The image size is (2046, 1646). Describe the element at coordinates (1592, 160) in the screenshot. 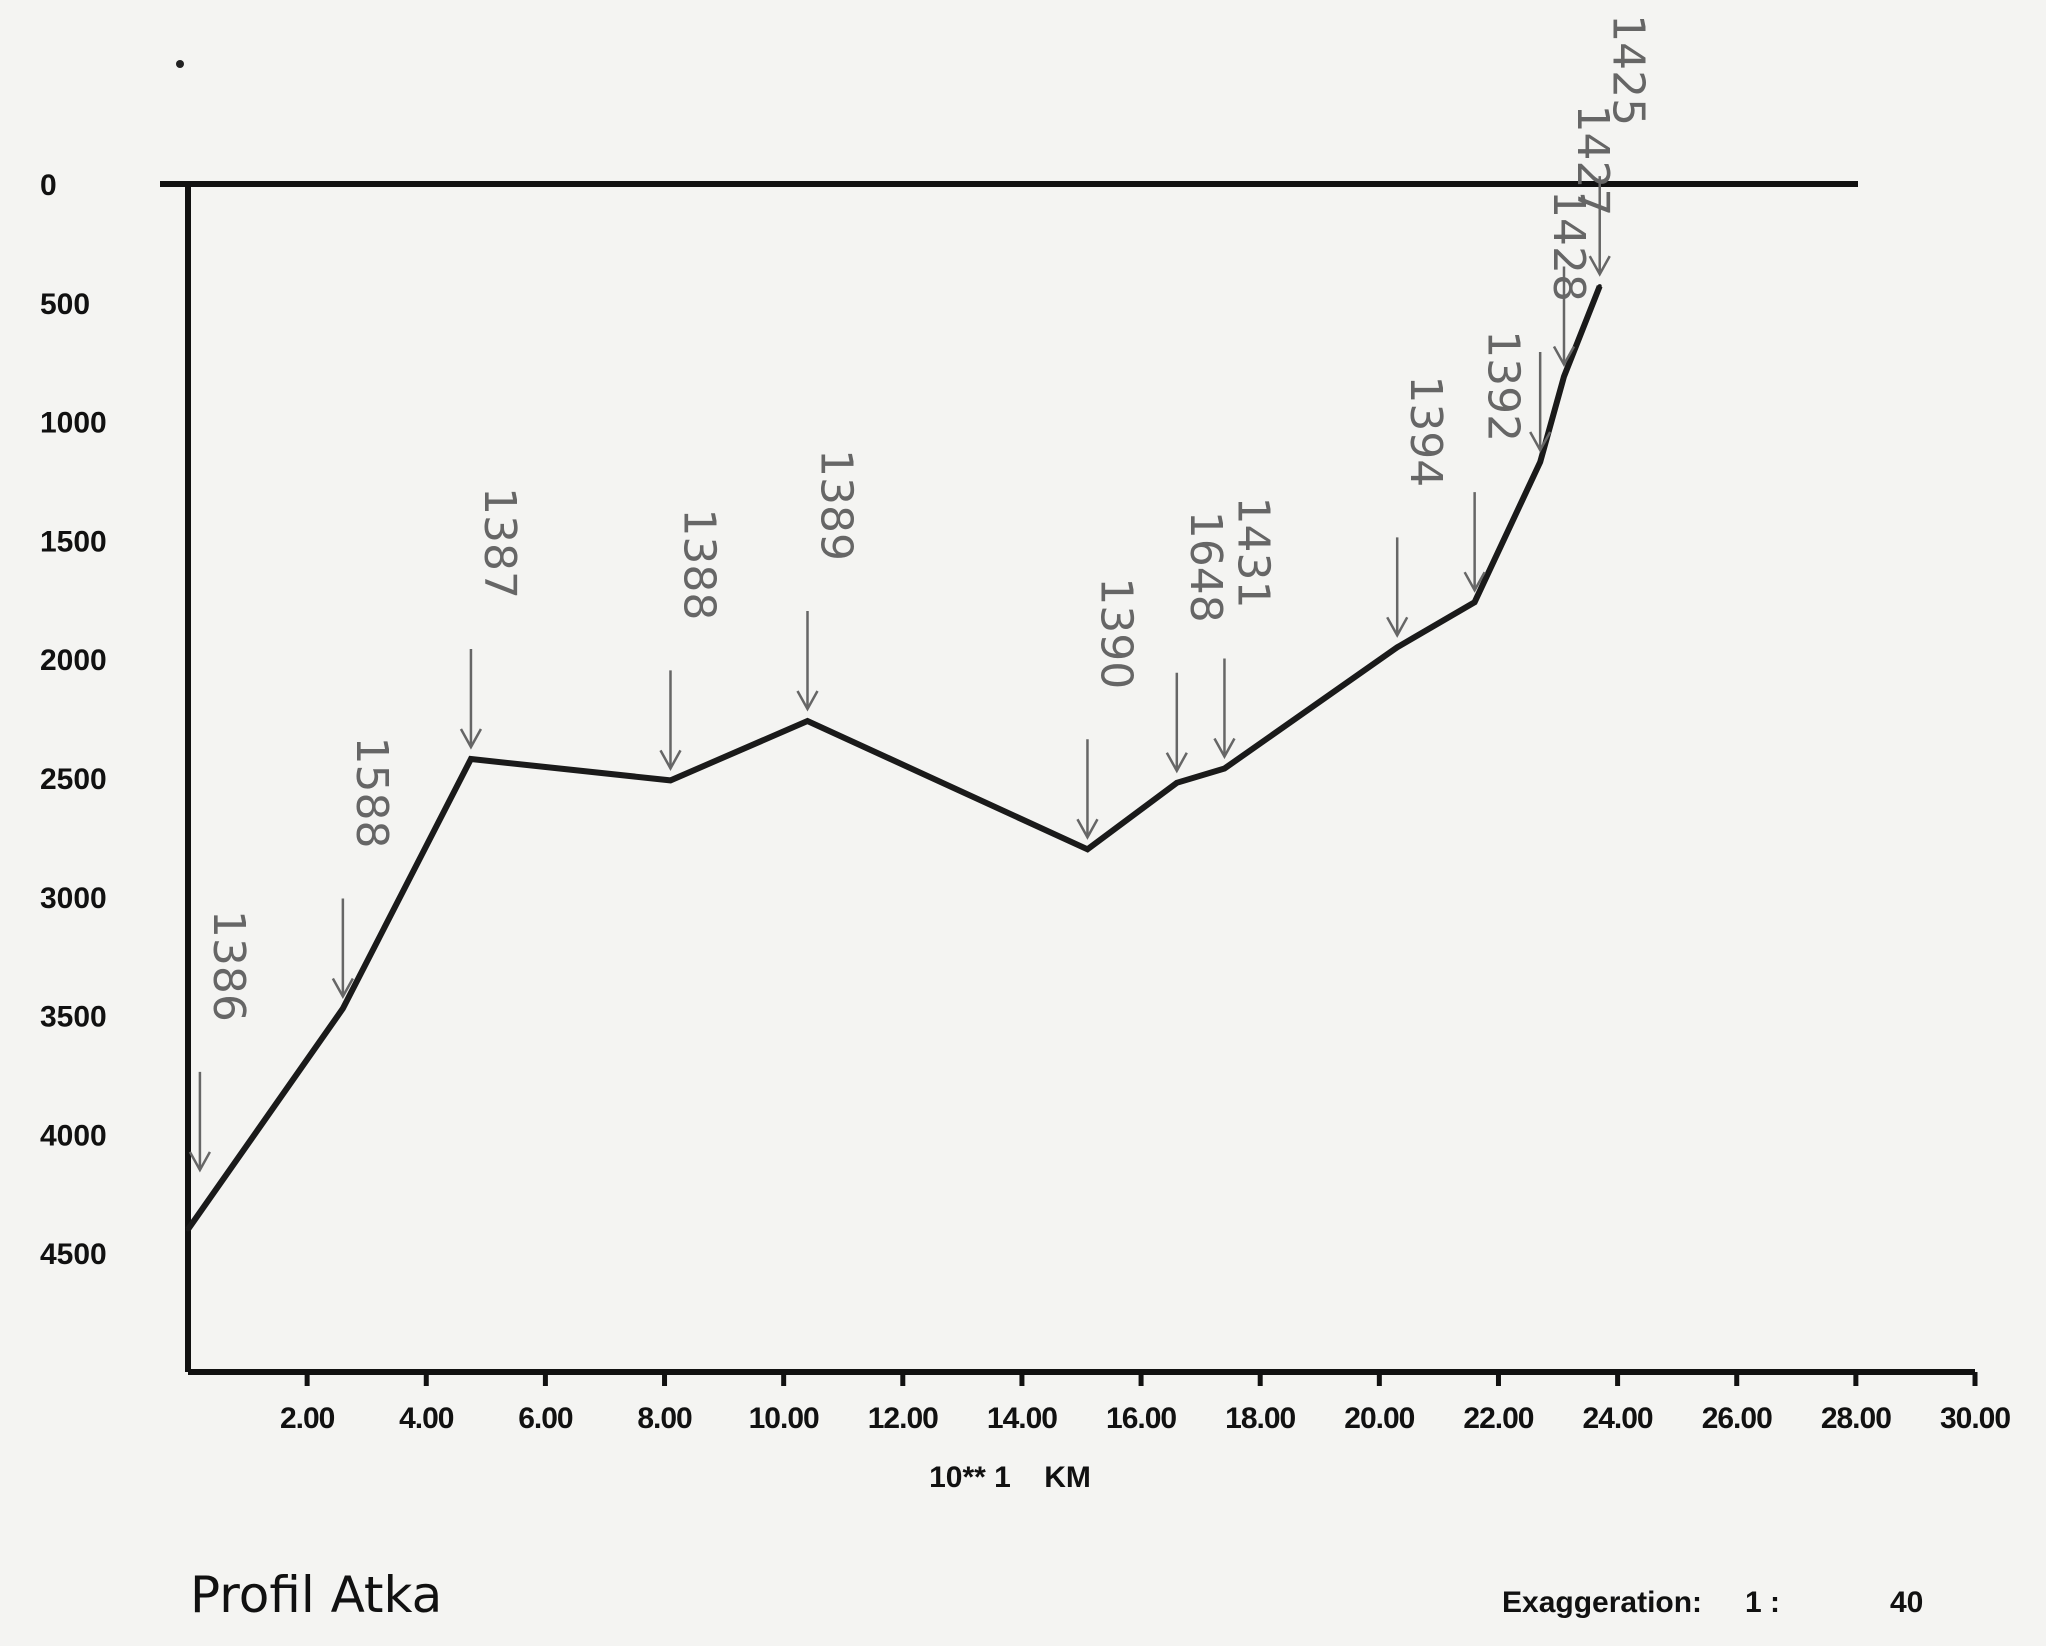

I see `annotation-label: 1427` at that location.